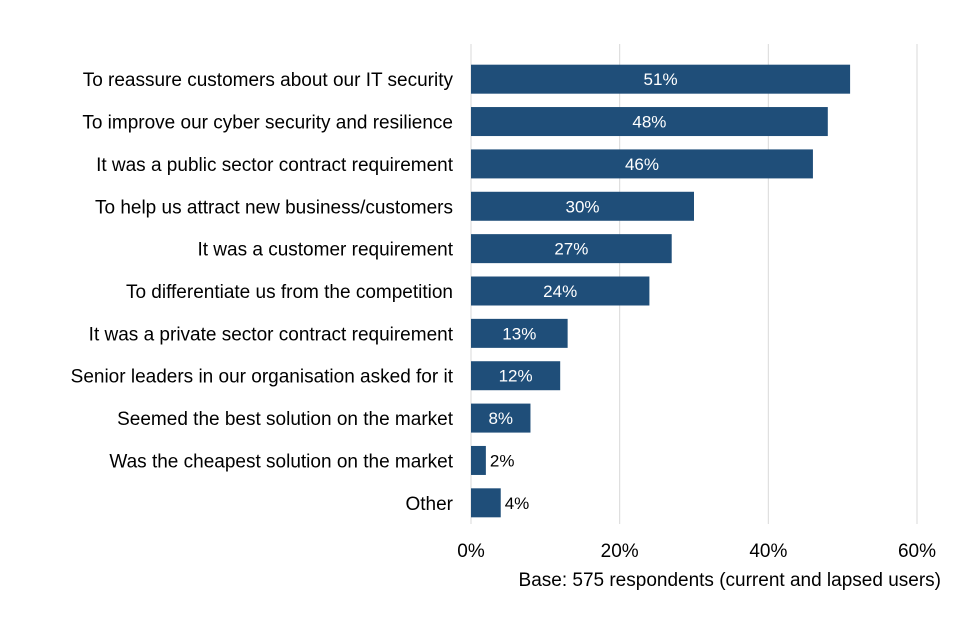 This screenshot has height=640, width=960. I want to click on value-label: 13%, so click(519, 333).